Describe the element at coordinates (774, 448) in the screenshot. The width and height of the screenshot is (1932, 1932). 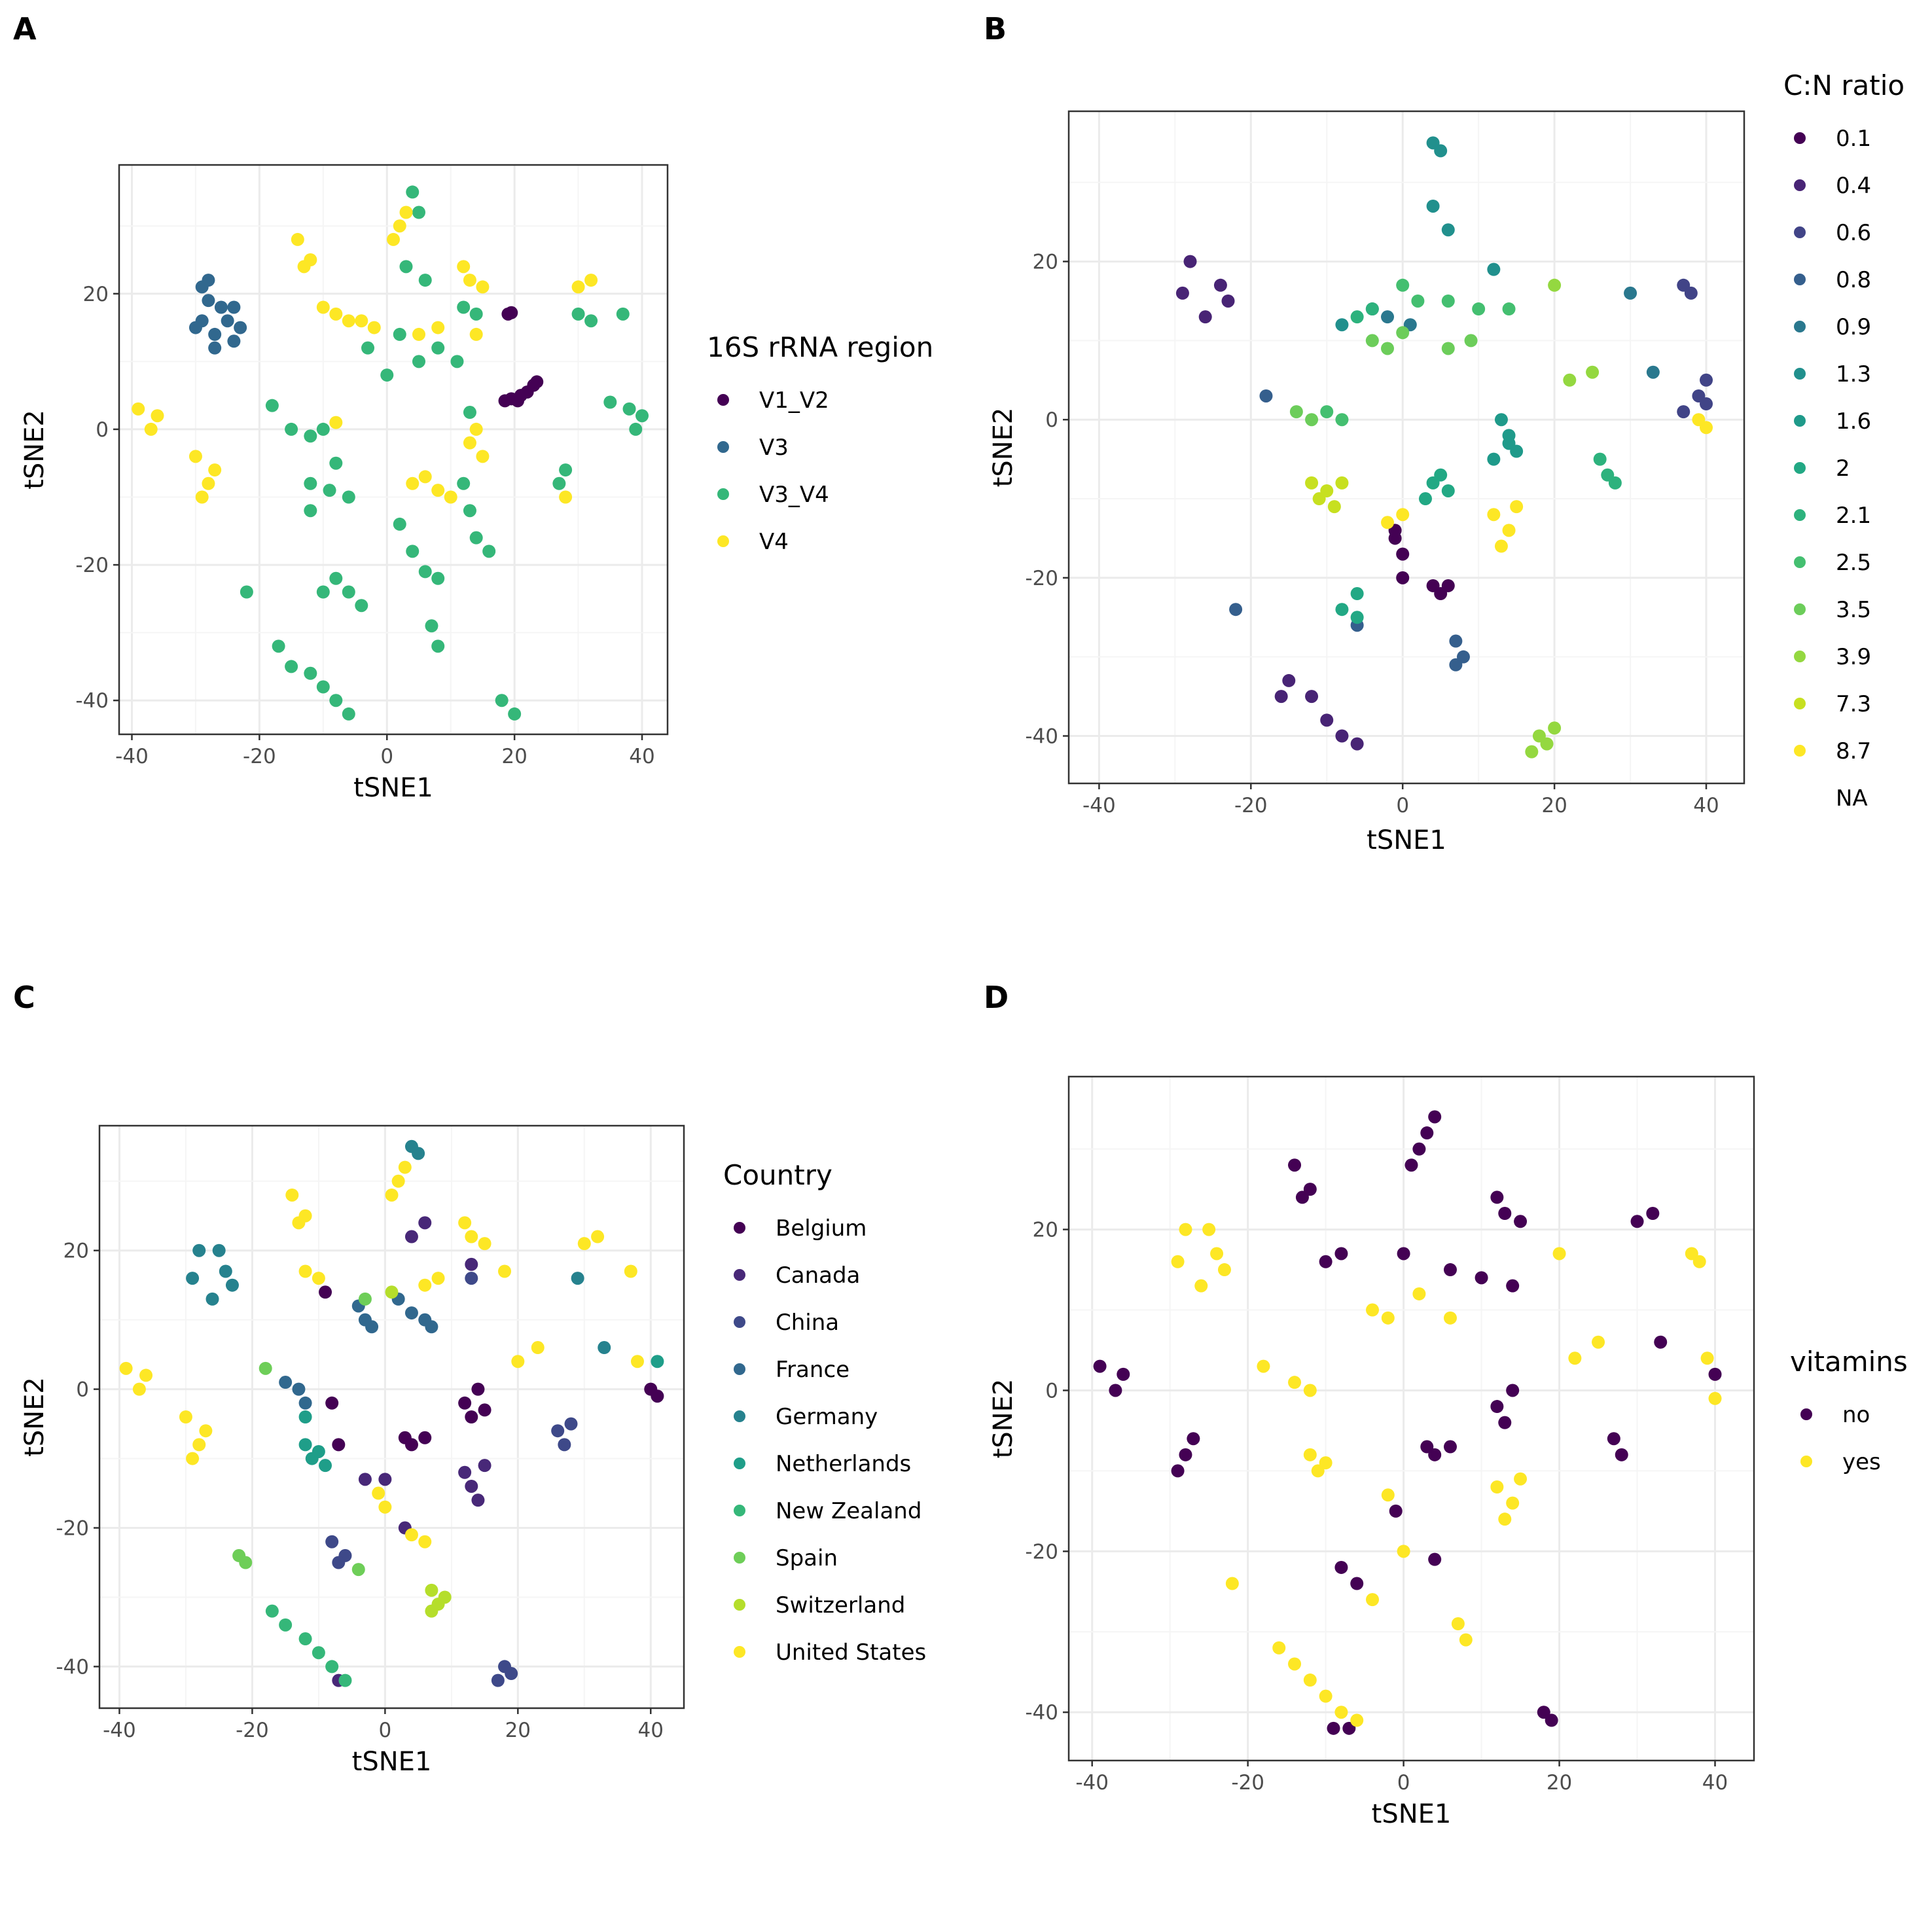
I see `legend-label: V3` at that location.